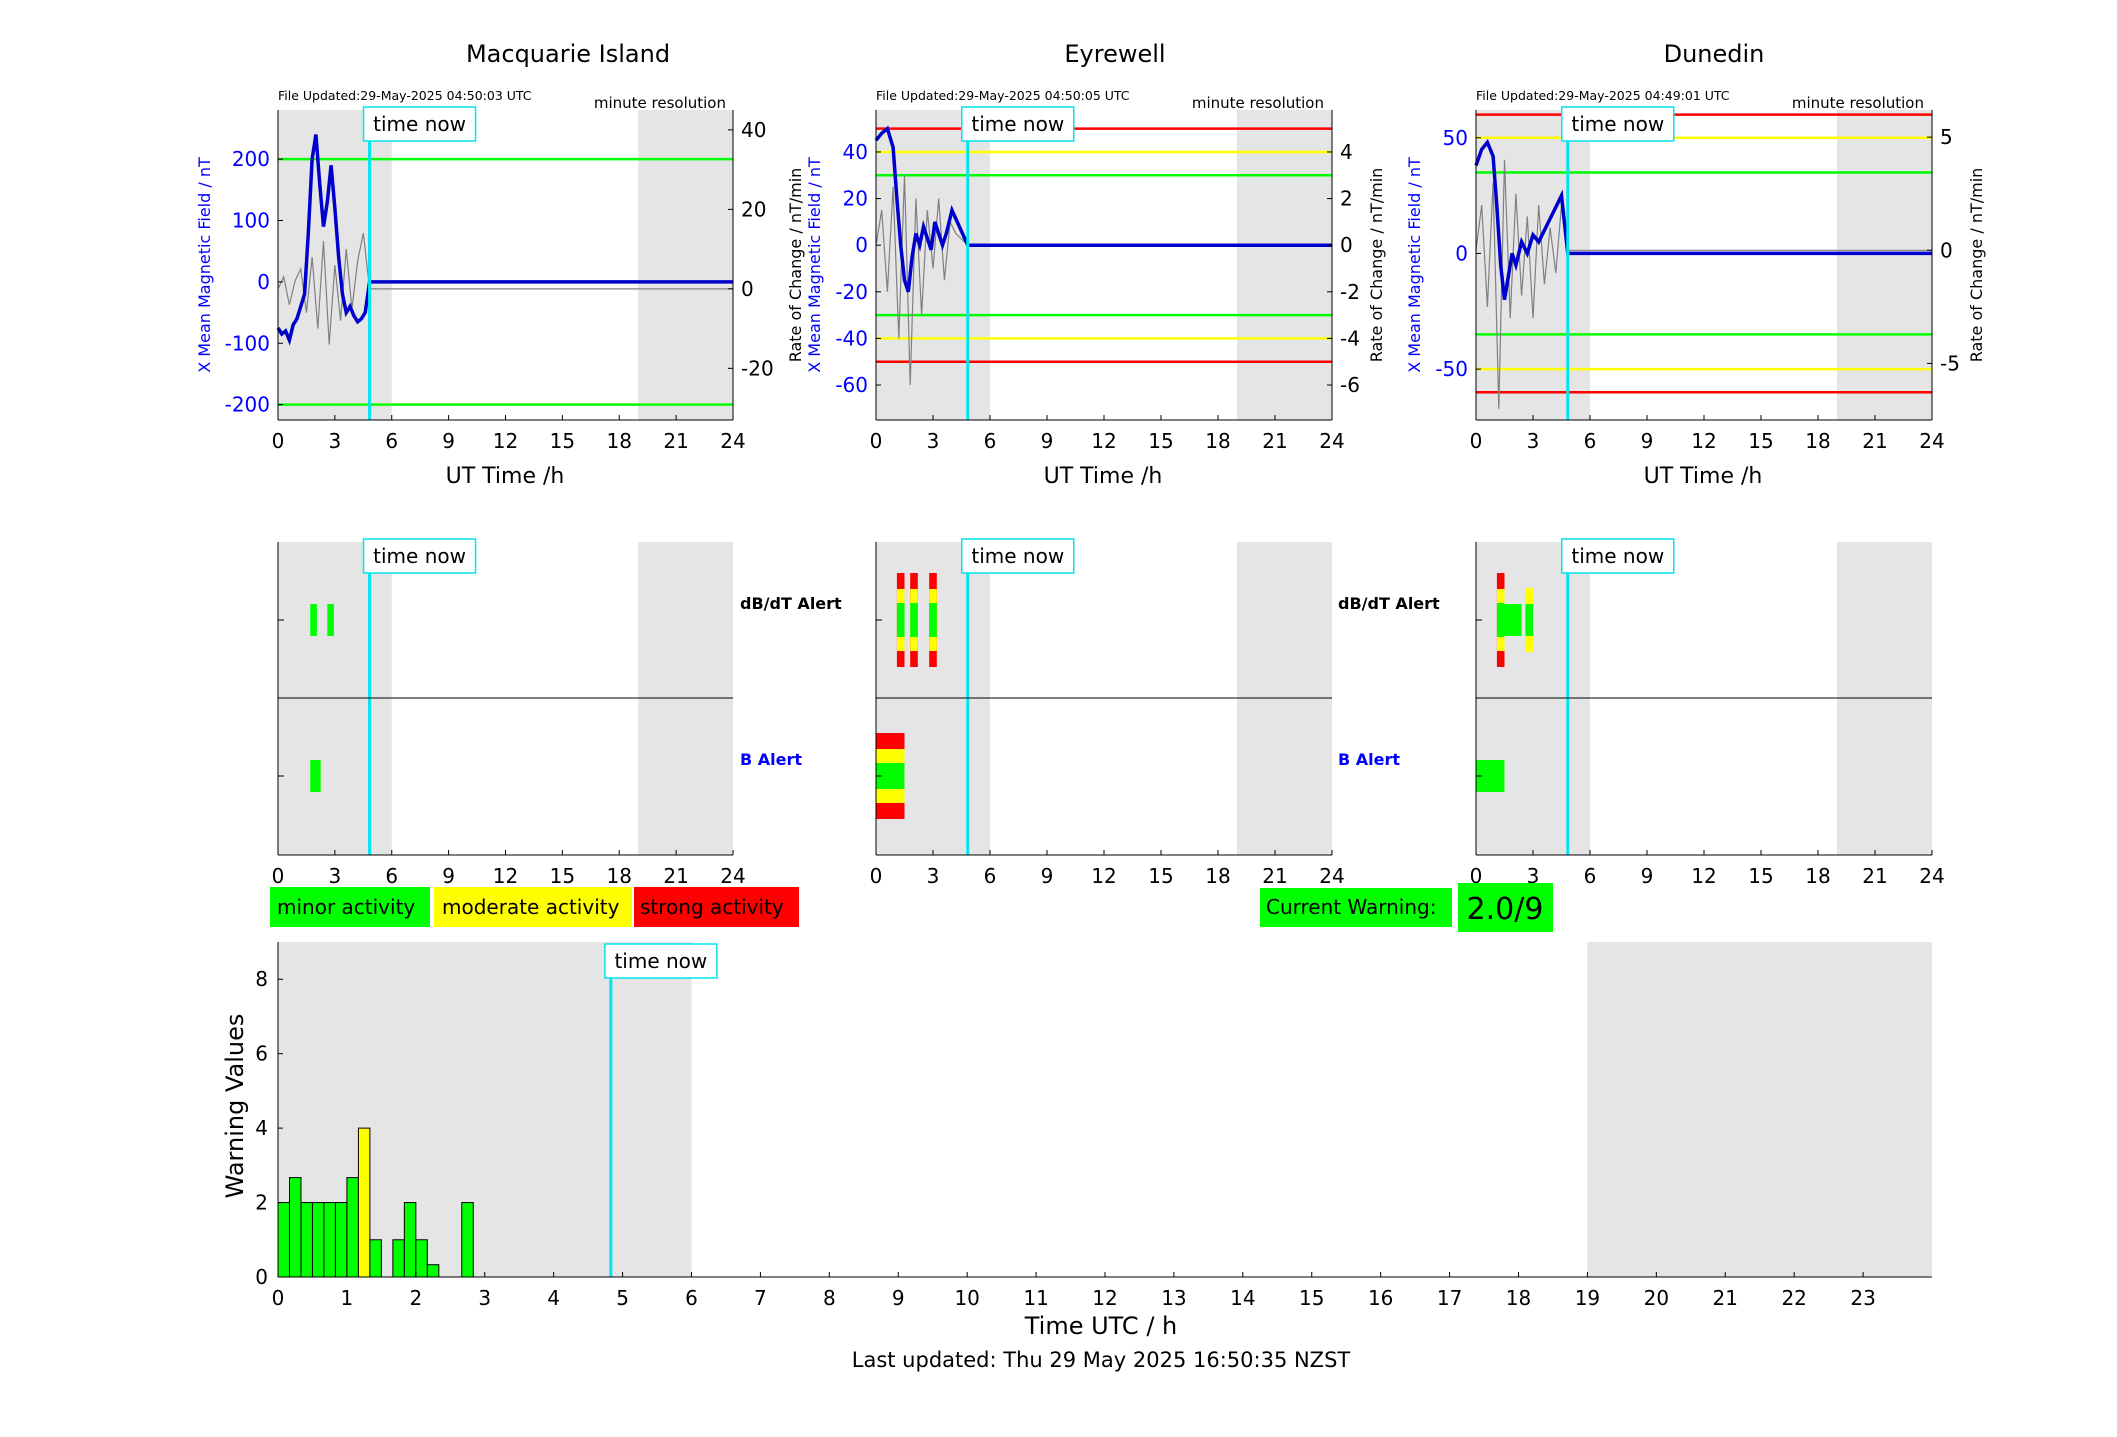  Describe the element at coordinates (1760, 441) in the screenshot. I see `top-2-xtick-label: 15` at that location.